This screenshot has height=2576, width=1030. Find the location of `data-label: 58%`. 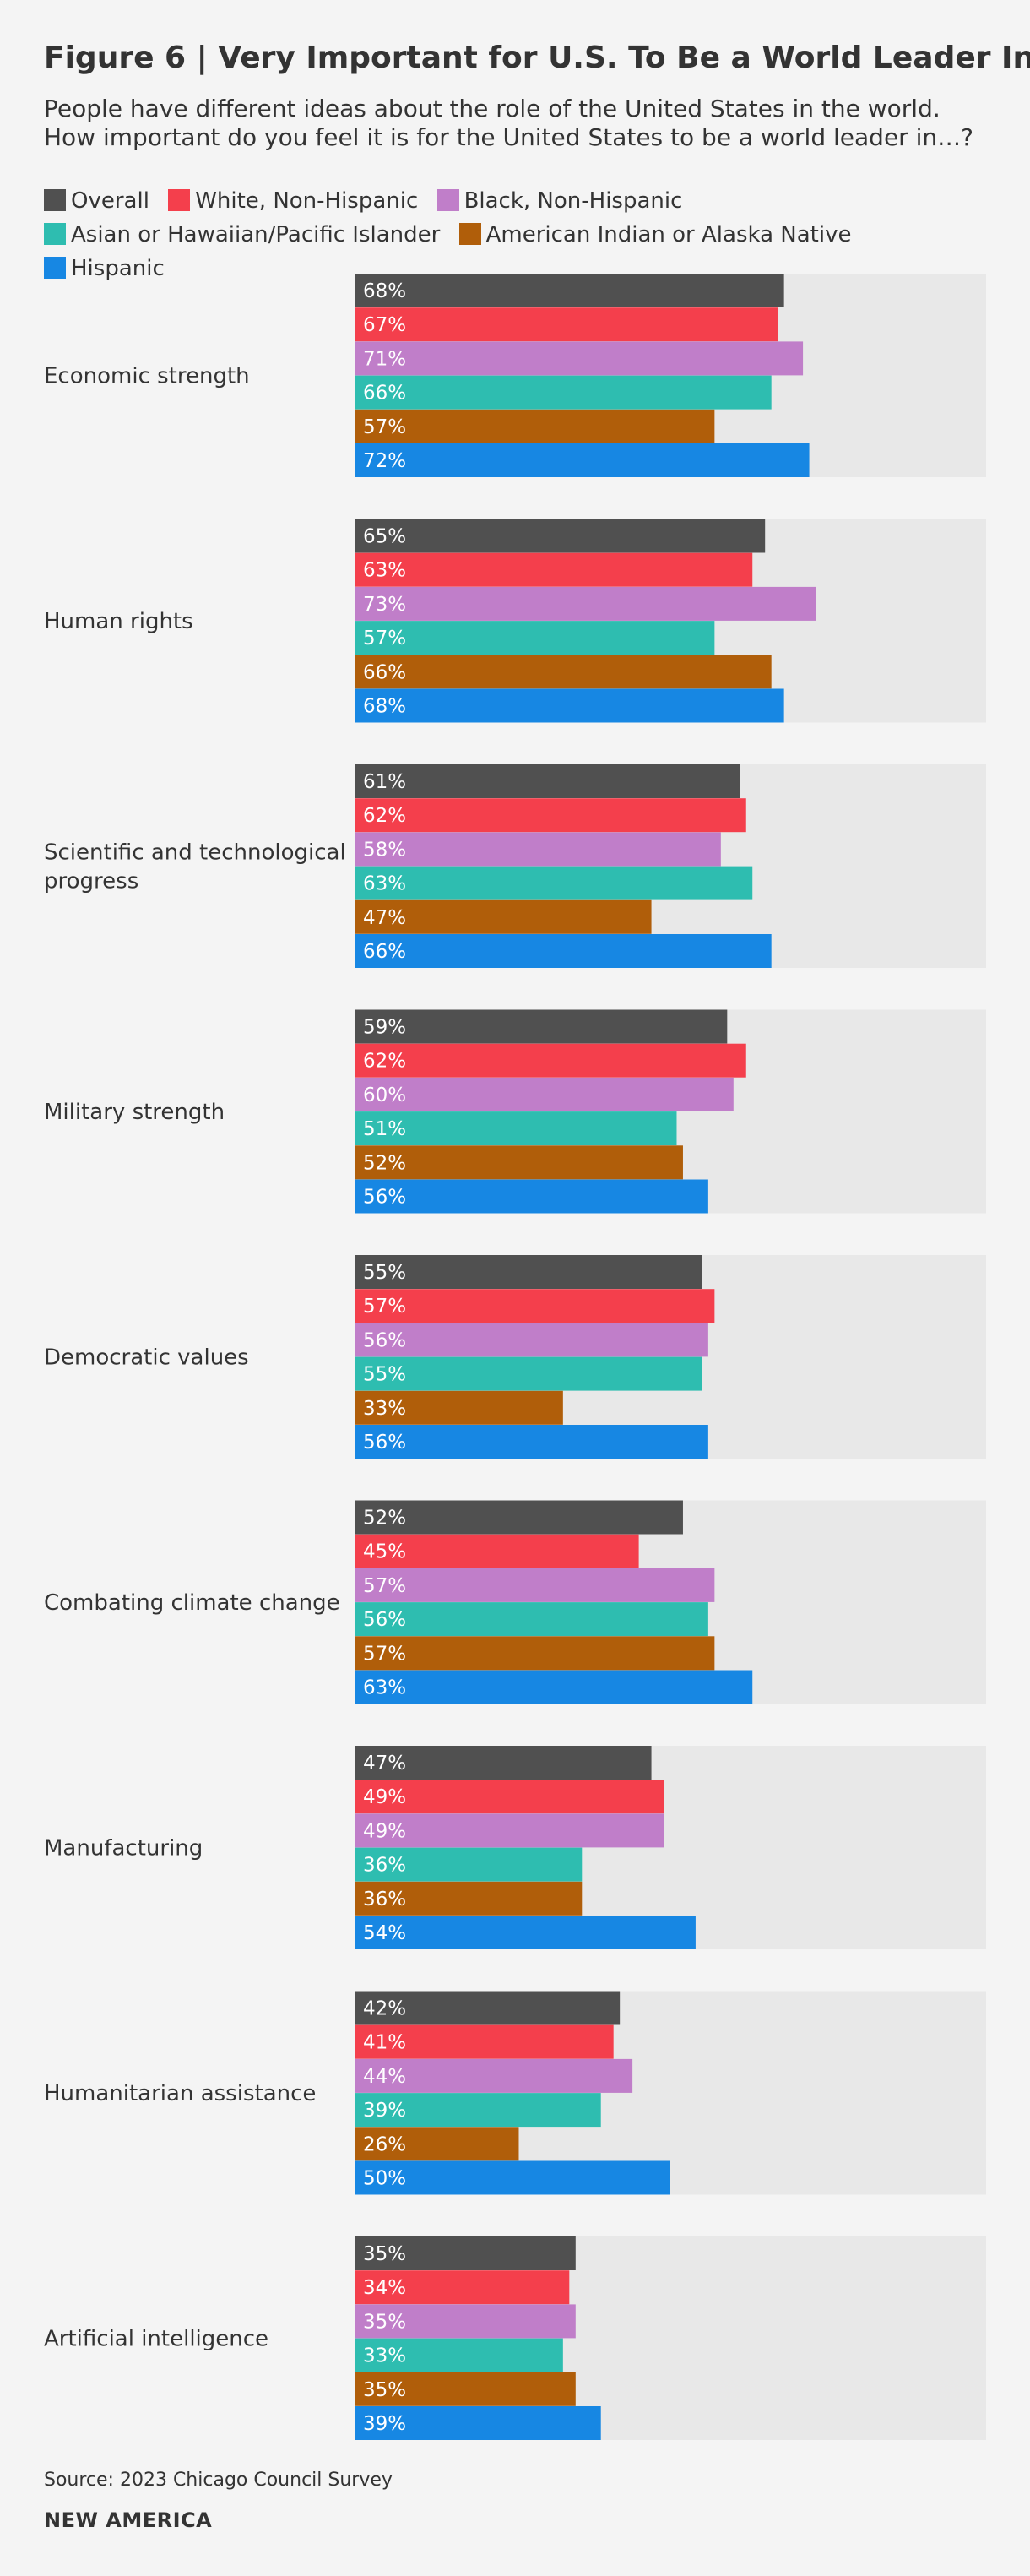

data-label: 58% is located at coordinates (384, 850).